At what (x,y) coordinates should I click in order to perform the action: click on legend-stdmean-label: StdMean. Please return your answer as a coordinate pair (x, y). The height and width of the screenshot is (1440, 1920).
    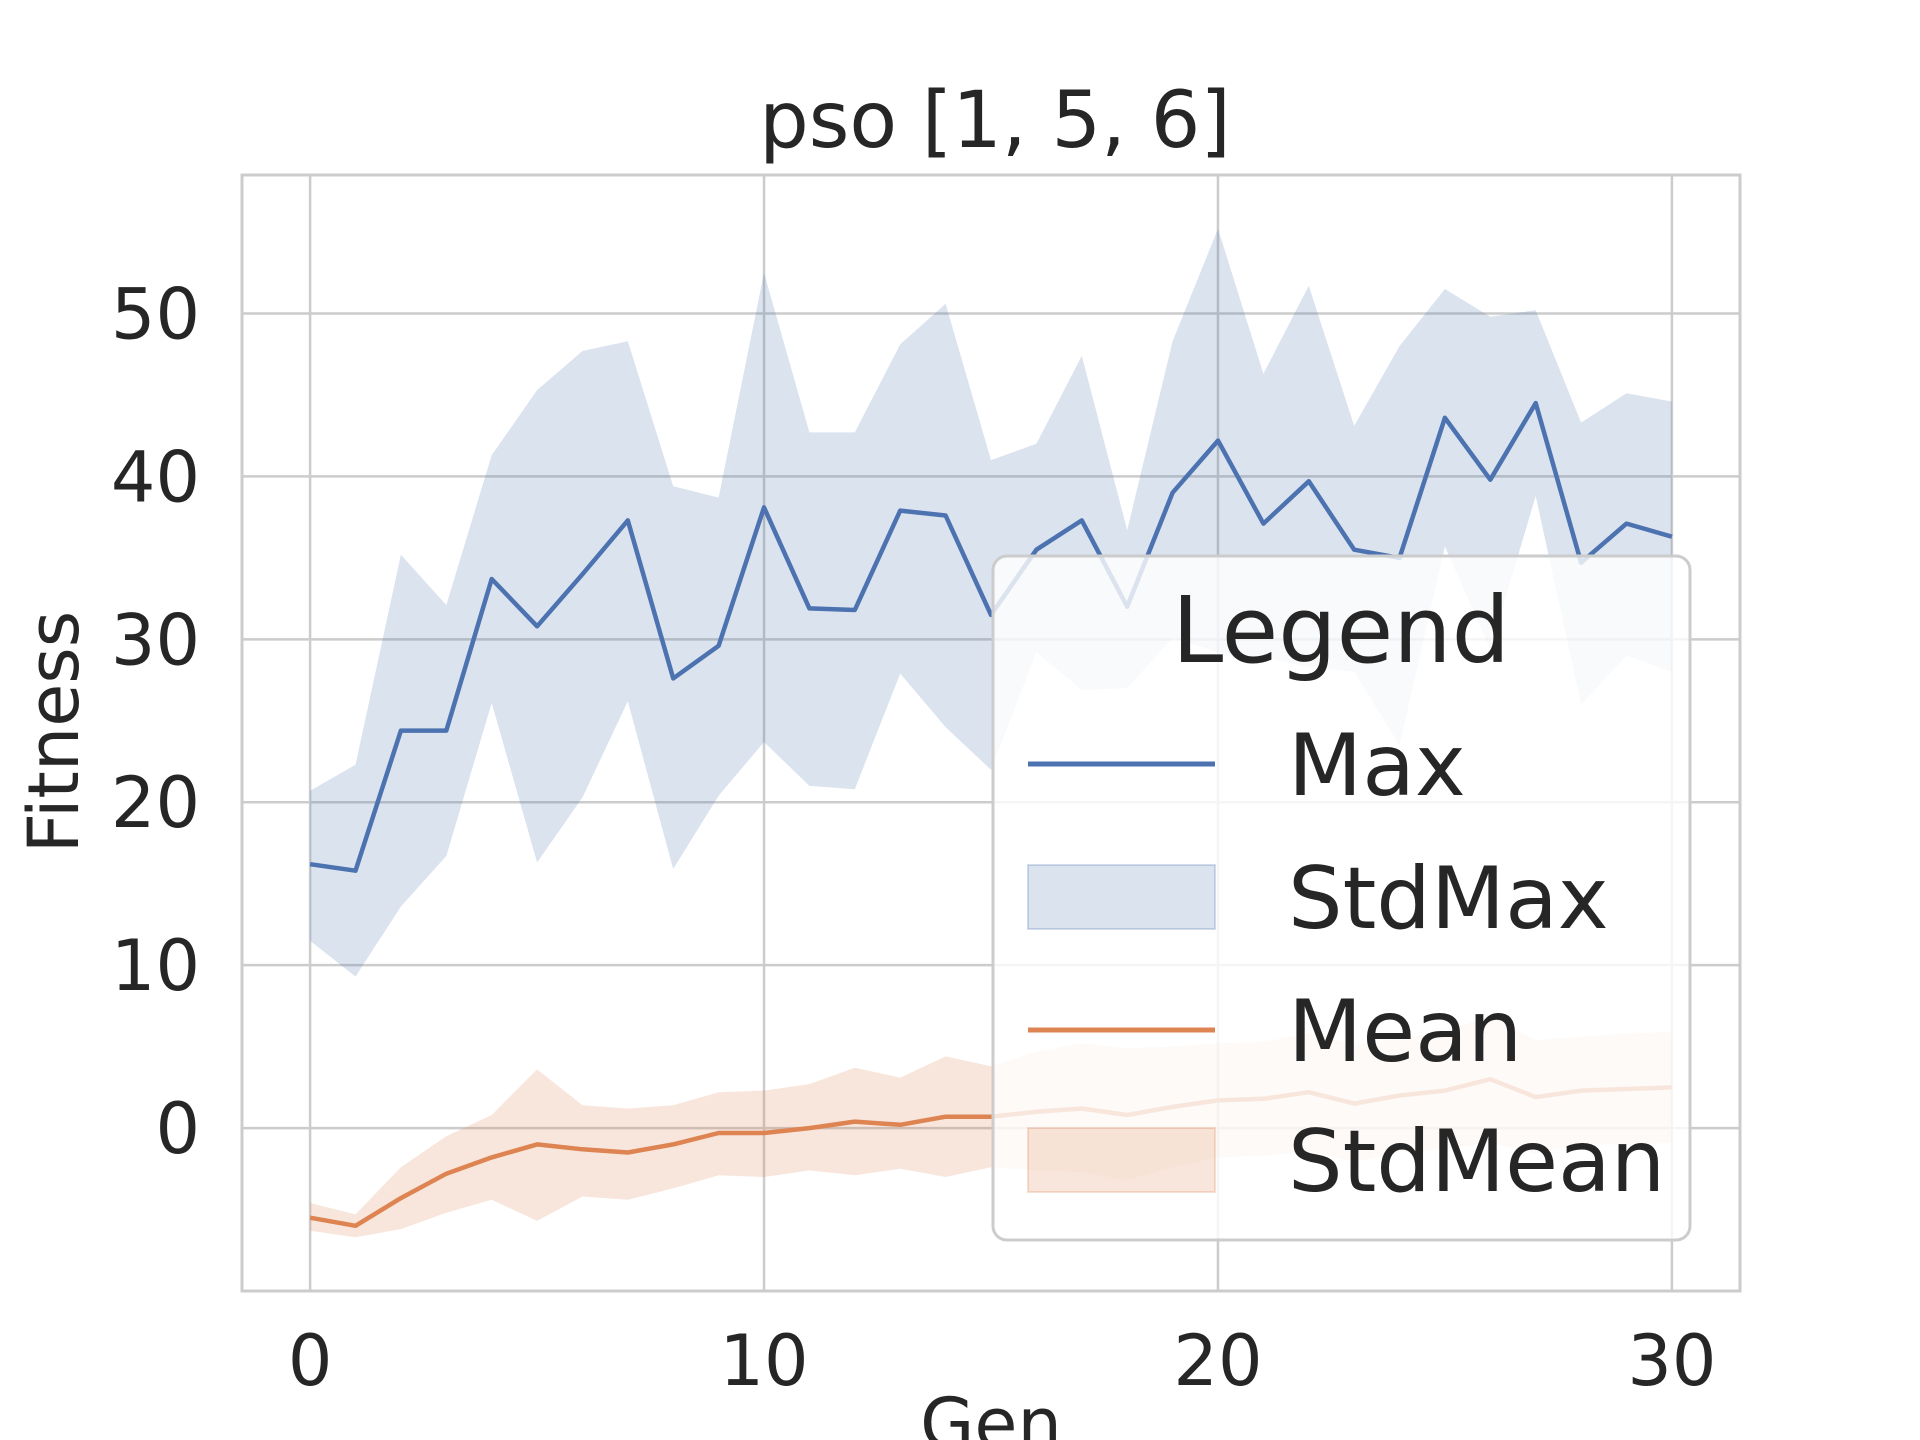
    Looking at the image, I should click on (1476, 1162).